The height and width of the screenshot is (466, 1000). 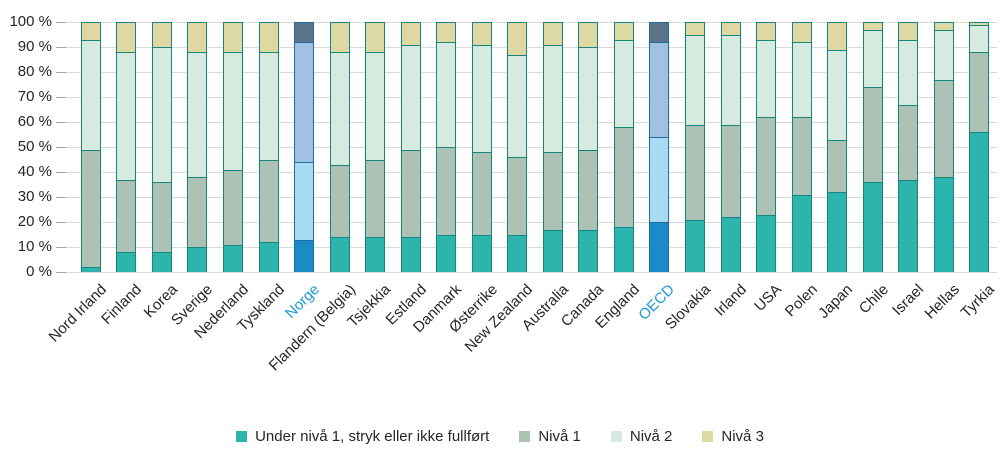 What do you see at coordinates (34, 196) in the screenshot?
I see `y-axis-label-30: 30 %` at bounding box center [34, 196].